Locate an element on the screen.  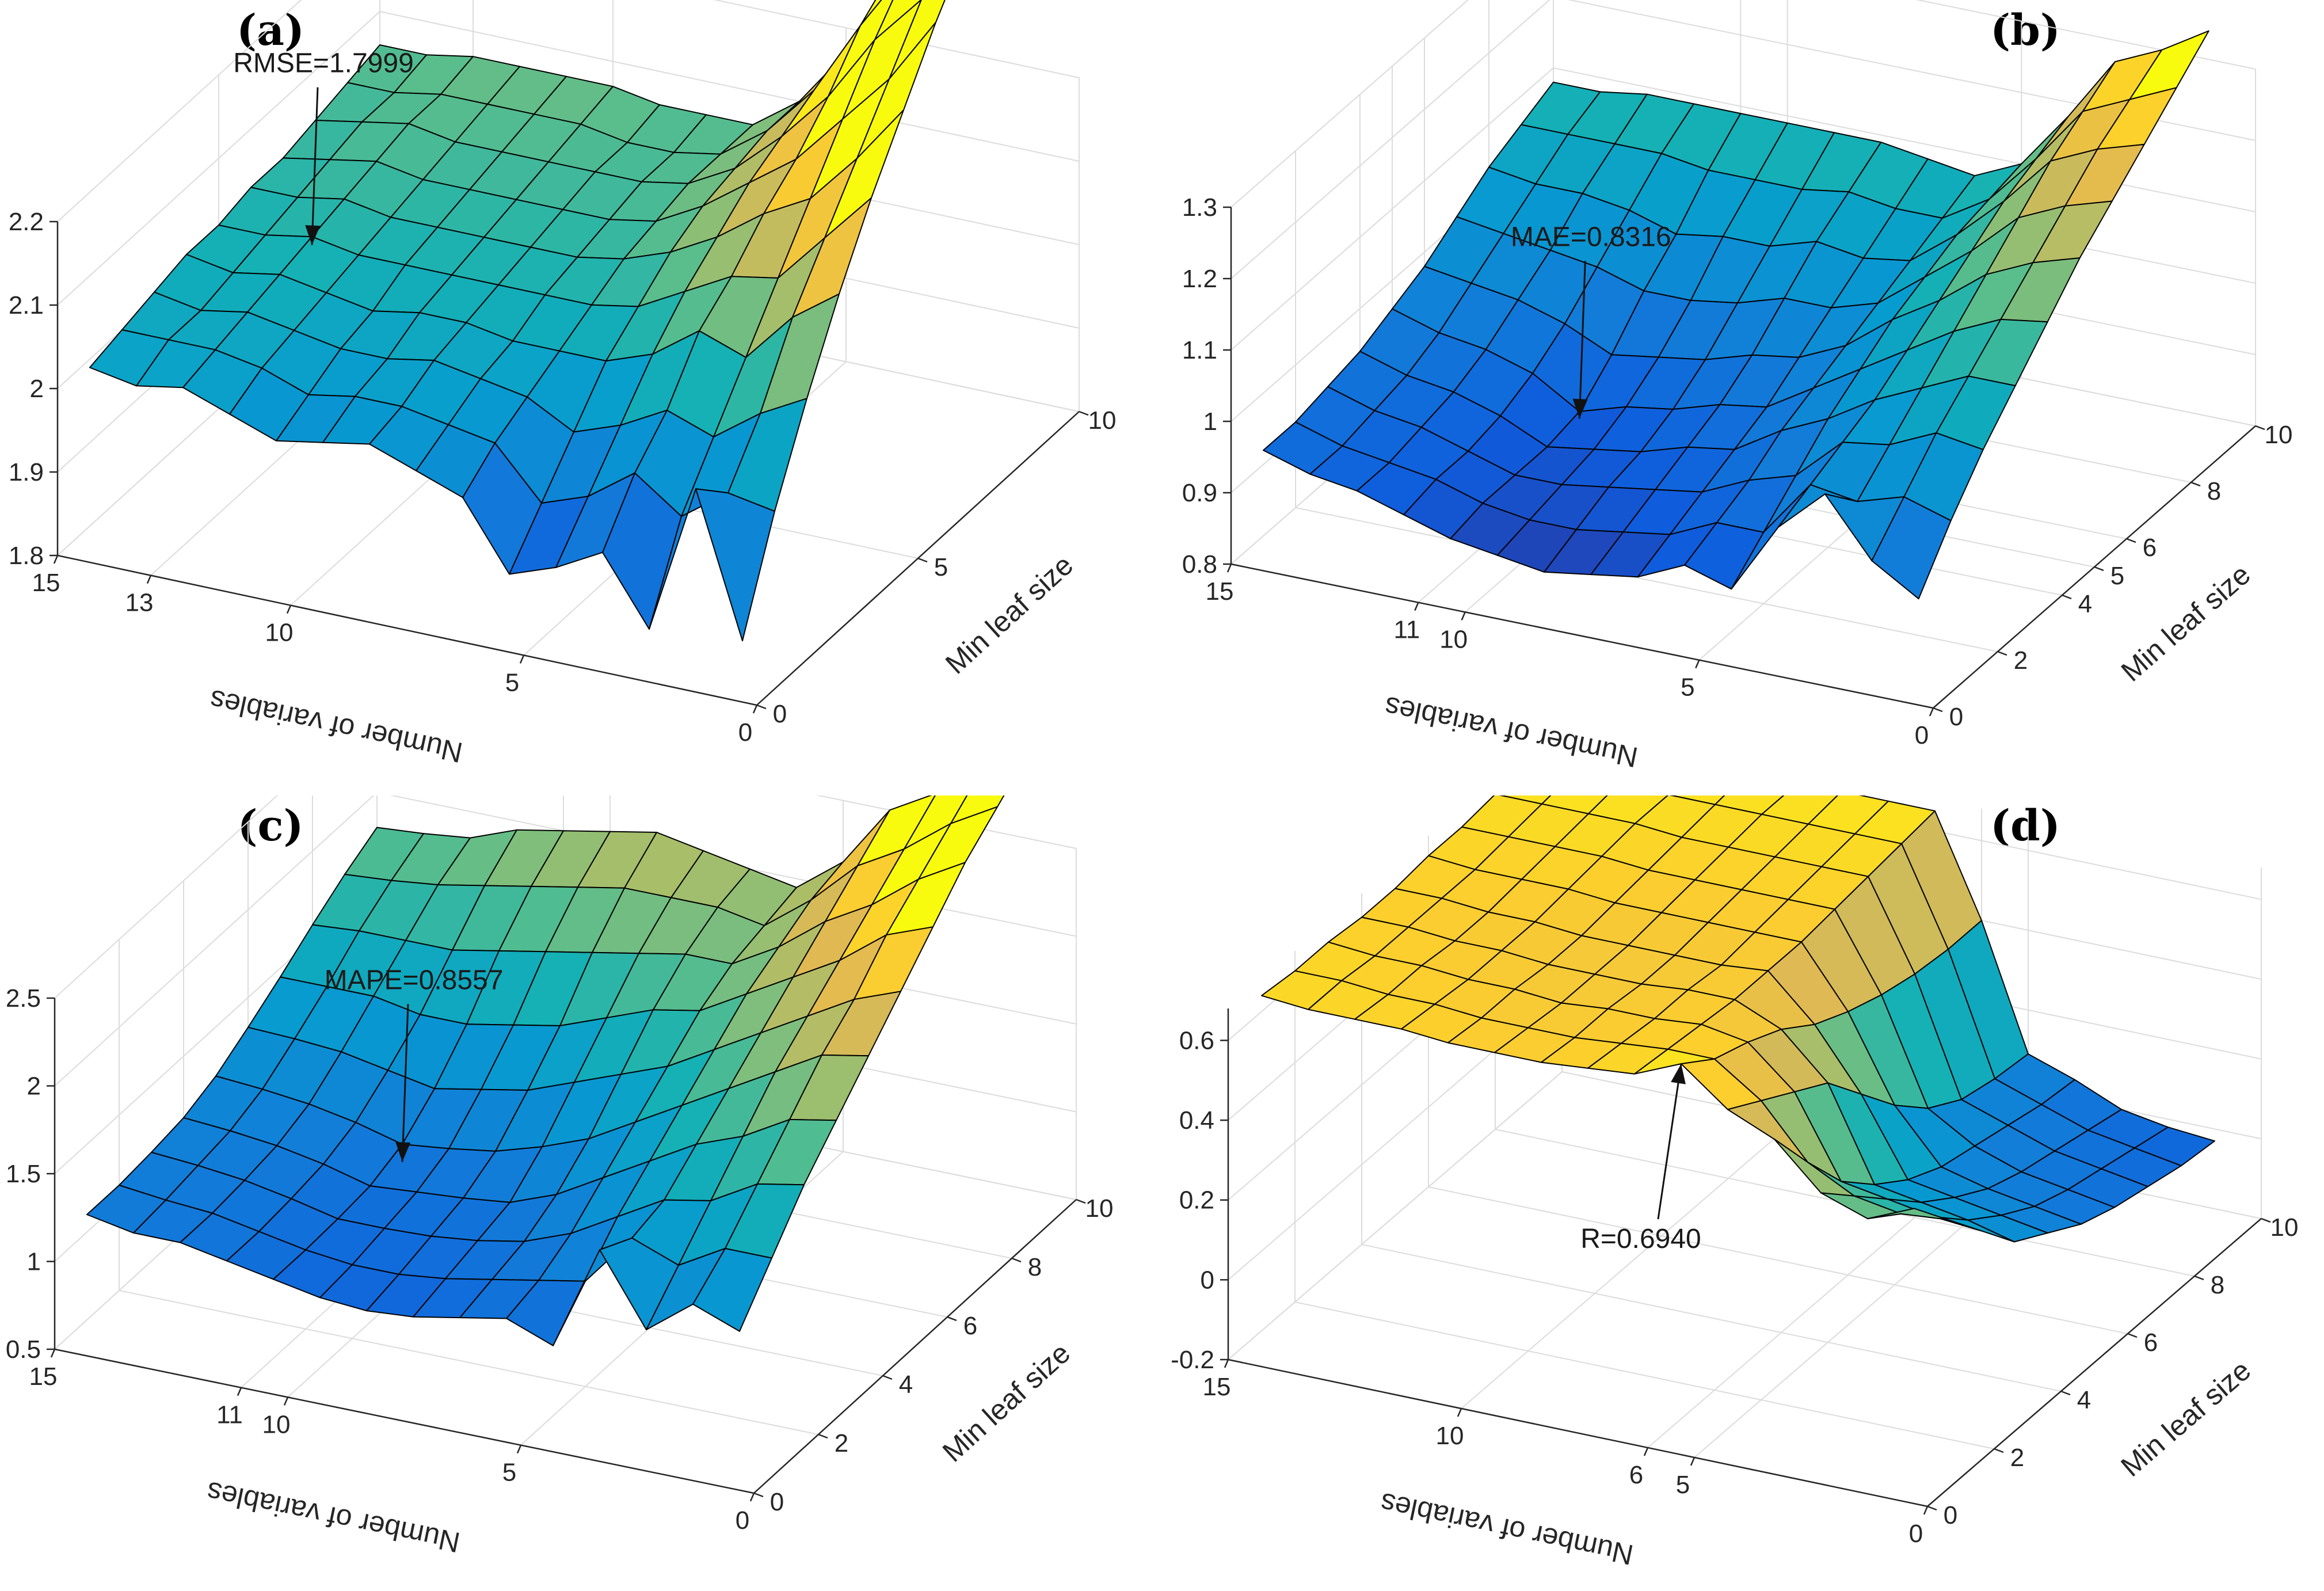
z-axis-label: MAE is located at coordinates (1165, 386).